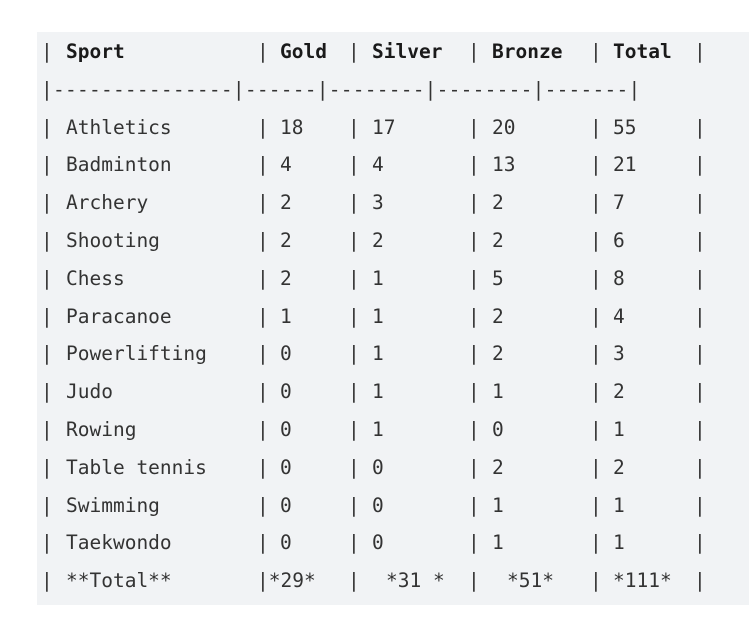  I want to click on cell-sport: Powerlifting, so click(136, 354).